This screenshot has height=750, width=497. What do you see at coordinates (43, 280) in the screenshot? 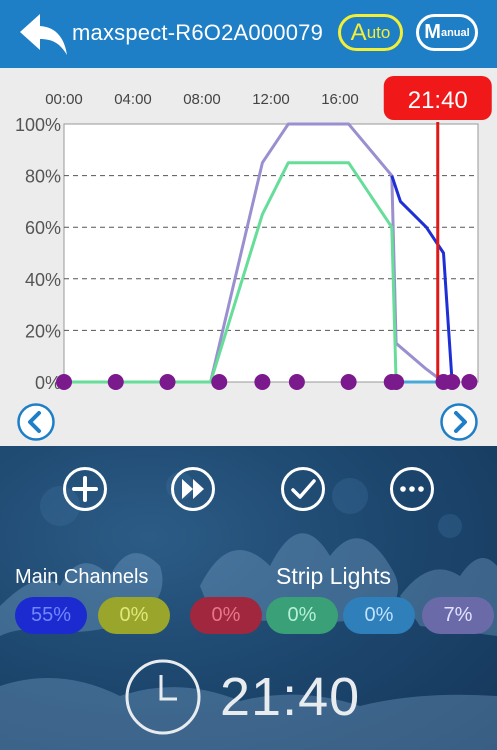
I see `y-tick-label: 40%` at bounding box center [43, 280].